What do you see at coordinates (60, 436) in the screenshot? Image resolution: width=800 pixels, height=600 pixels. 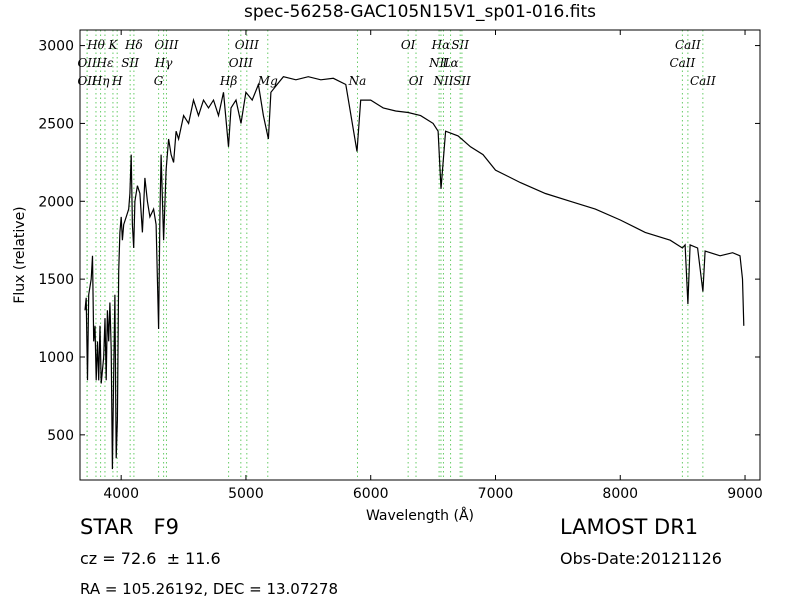 I see `y-tick-label: 500` at bounding box center [60, 436].